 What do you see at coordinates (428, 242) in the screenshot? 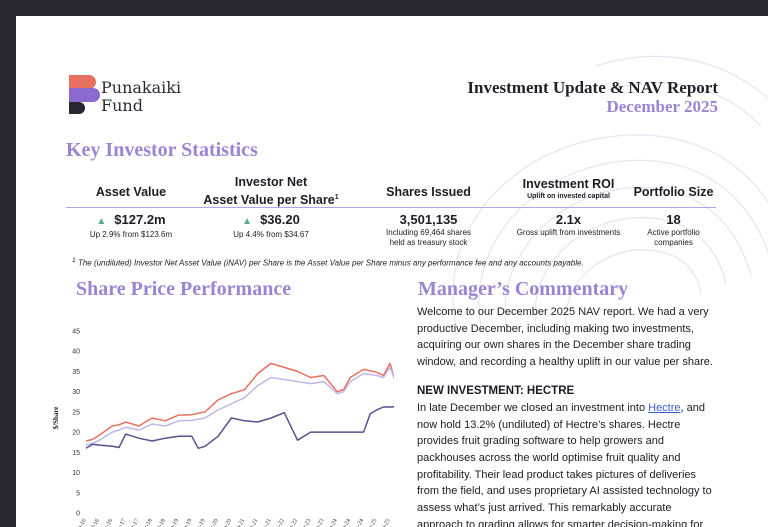
I see `shares-note-2: held as treasury stock` at bounding box center [428, 242].